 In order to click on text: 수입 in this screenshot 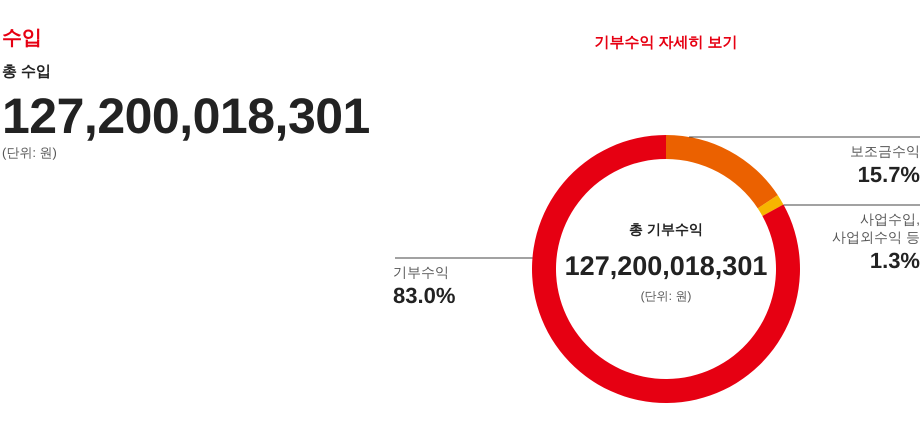, I will do `click(22, 38)`.